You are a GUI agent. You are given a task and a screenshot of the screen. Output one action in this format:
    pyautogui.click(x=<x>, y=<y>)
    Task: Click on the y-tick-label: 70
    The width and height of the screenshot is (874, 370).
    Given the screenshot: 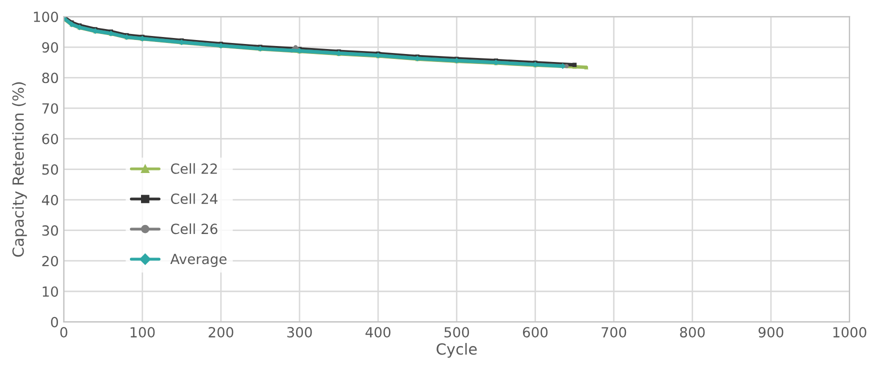 What is the action you would take?
    pyautogui.click(x=50, y=108)
    